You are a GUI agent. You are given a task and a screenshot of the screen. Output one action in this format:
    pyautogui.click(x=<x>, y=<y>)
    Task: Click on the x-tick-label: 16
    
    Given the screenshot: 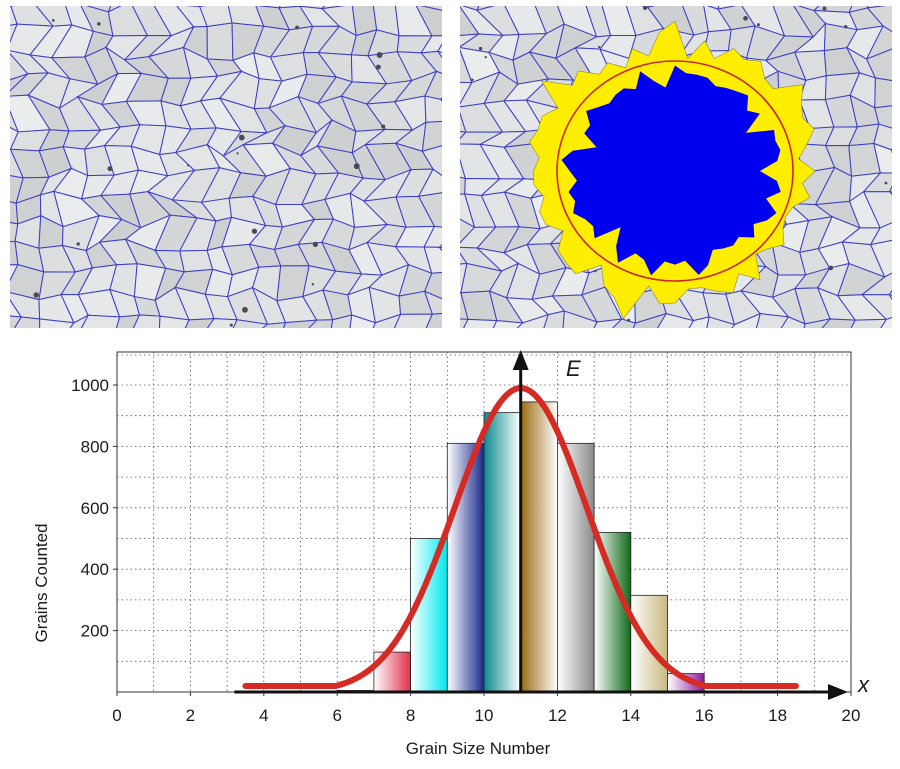 What is the action you would take?
    pyautogui.click(x=704, y=715)
    